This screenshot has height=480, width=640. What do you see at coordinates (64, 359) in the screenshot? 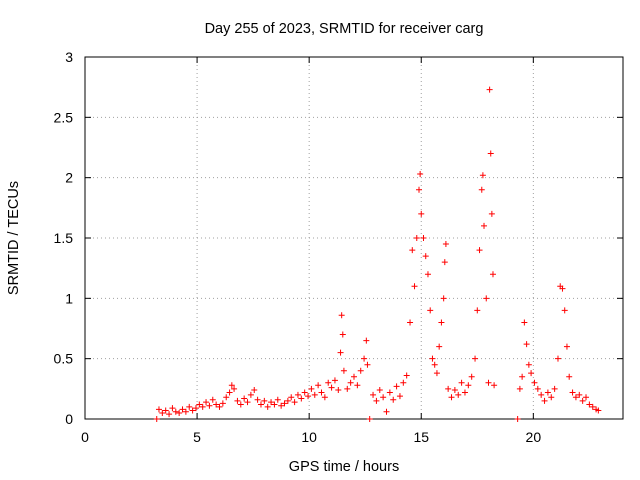
I see `y-tick-label: 0.5` at bounding box center [64, 359].